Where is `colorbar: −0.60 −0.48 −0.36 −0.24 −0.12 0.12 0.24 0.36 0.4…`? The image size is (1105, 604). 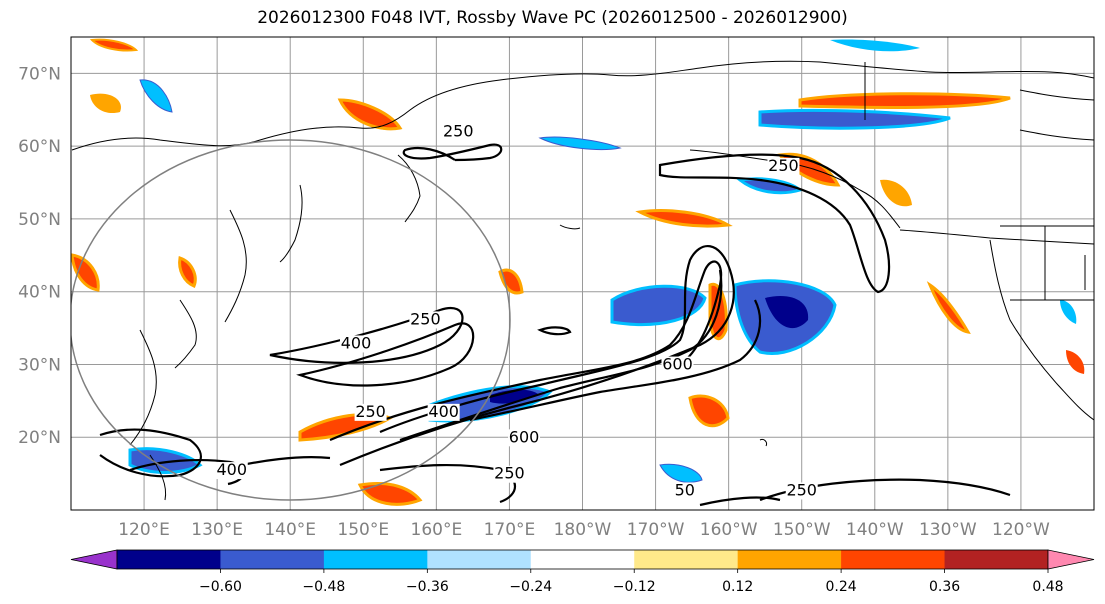 colorbar: −0.60 −0.48 −0.36 −0.24 −0.12 0.12 0.24 0.36 0.4… is located at coordinates (582, 572).